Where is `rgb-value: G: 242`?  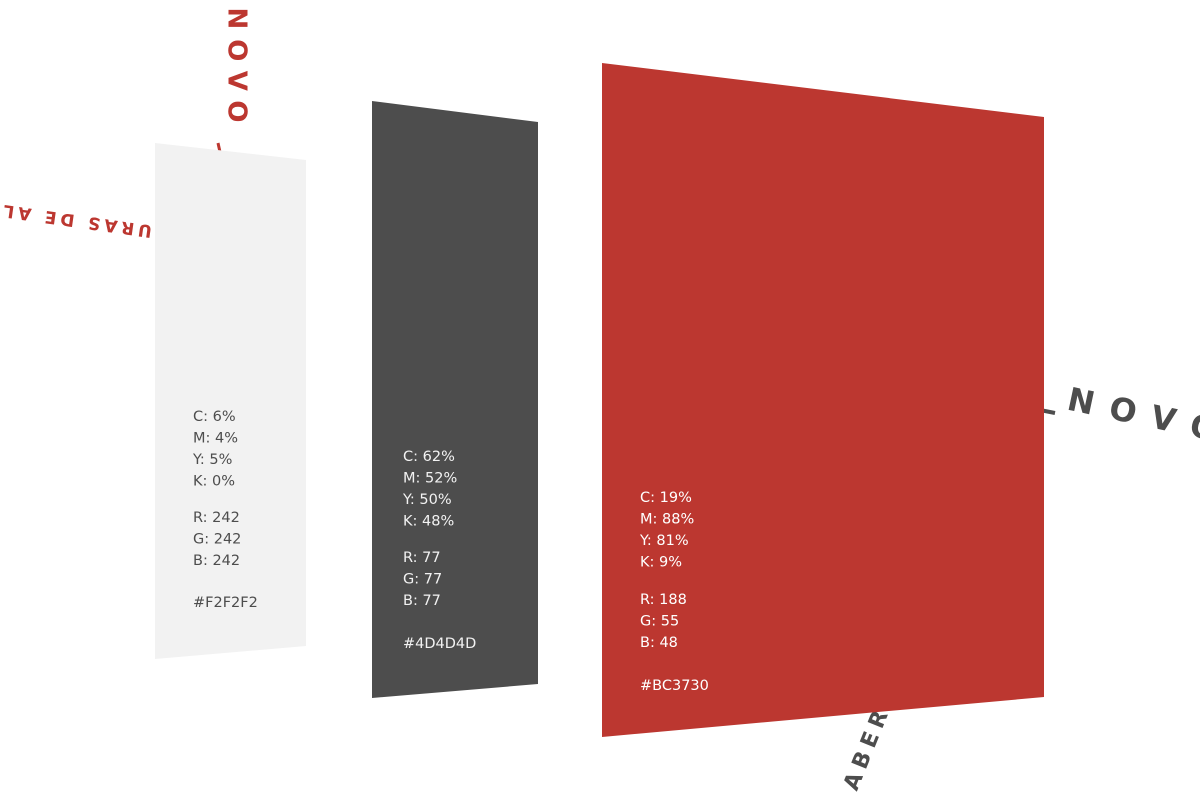 rgb-value: G: 242 is located at coordinates (217, 540).